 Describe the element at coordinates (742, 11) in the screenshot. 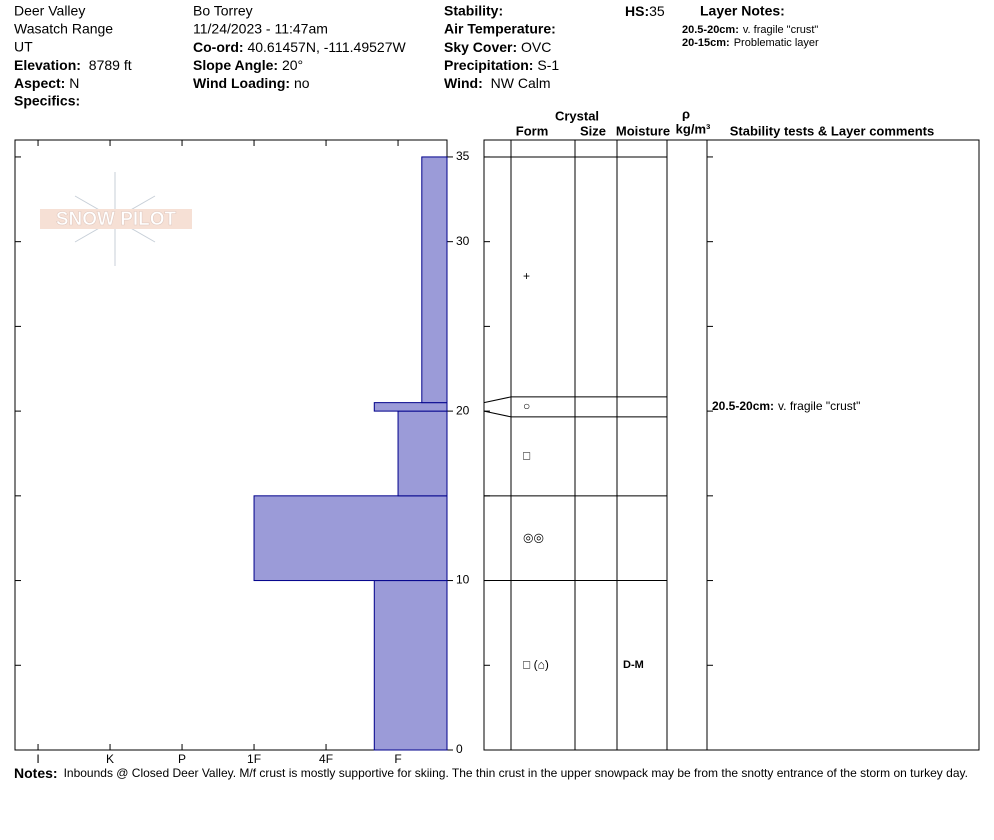

I see `layer-notes-label: Layer Notes:` at that location.